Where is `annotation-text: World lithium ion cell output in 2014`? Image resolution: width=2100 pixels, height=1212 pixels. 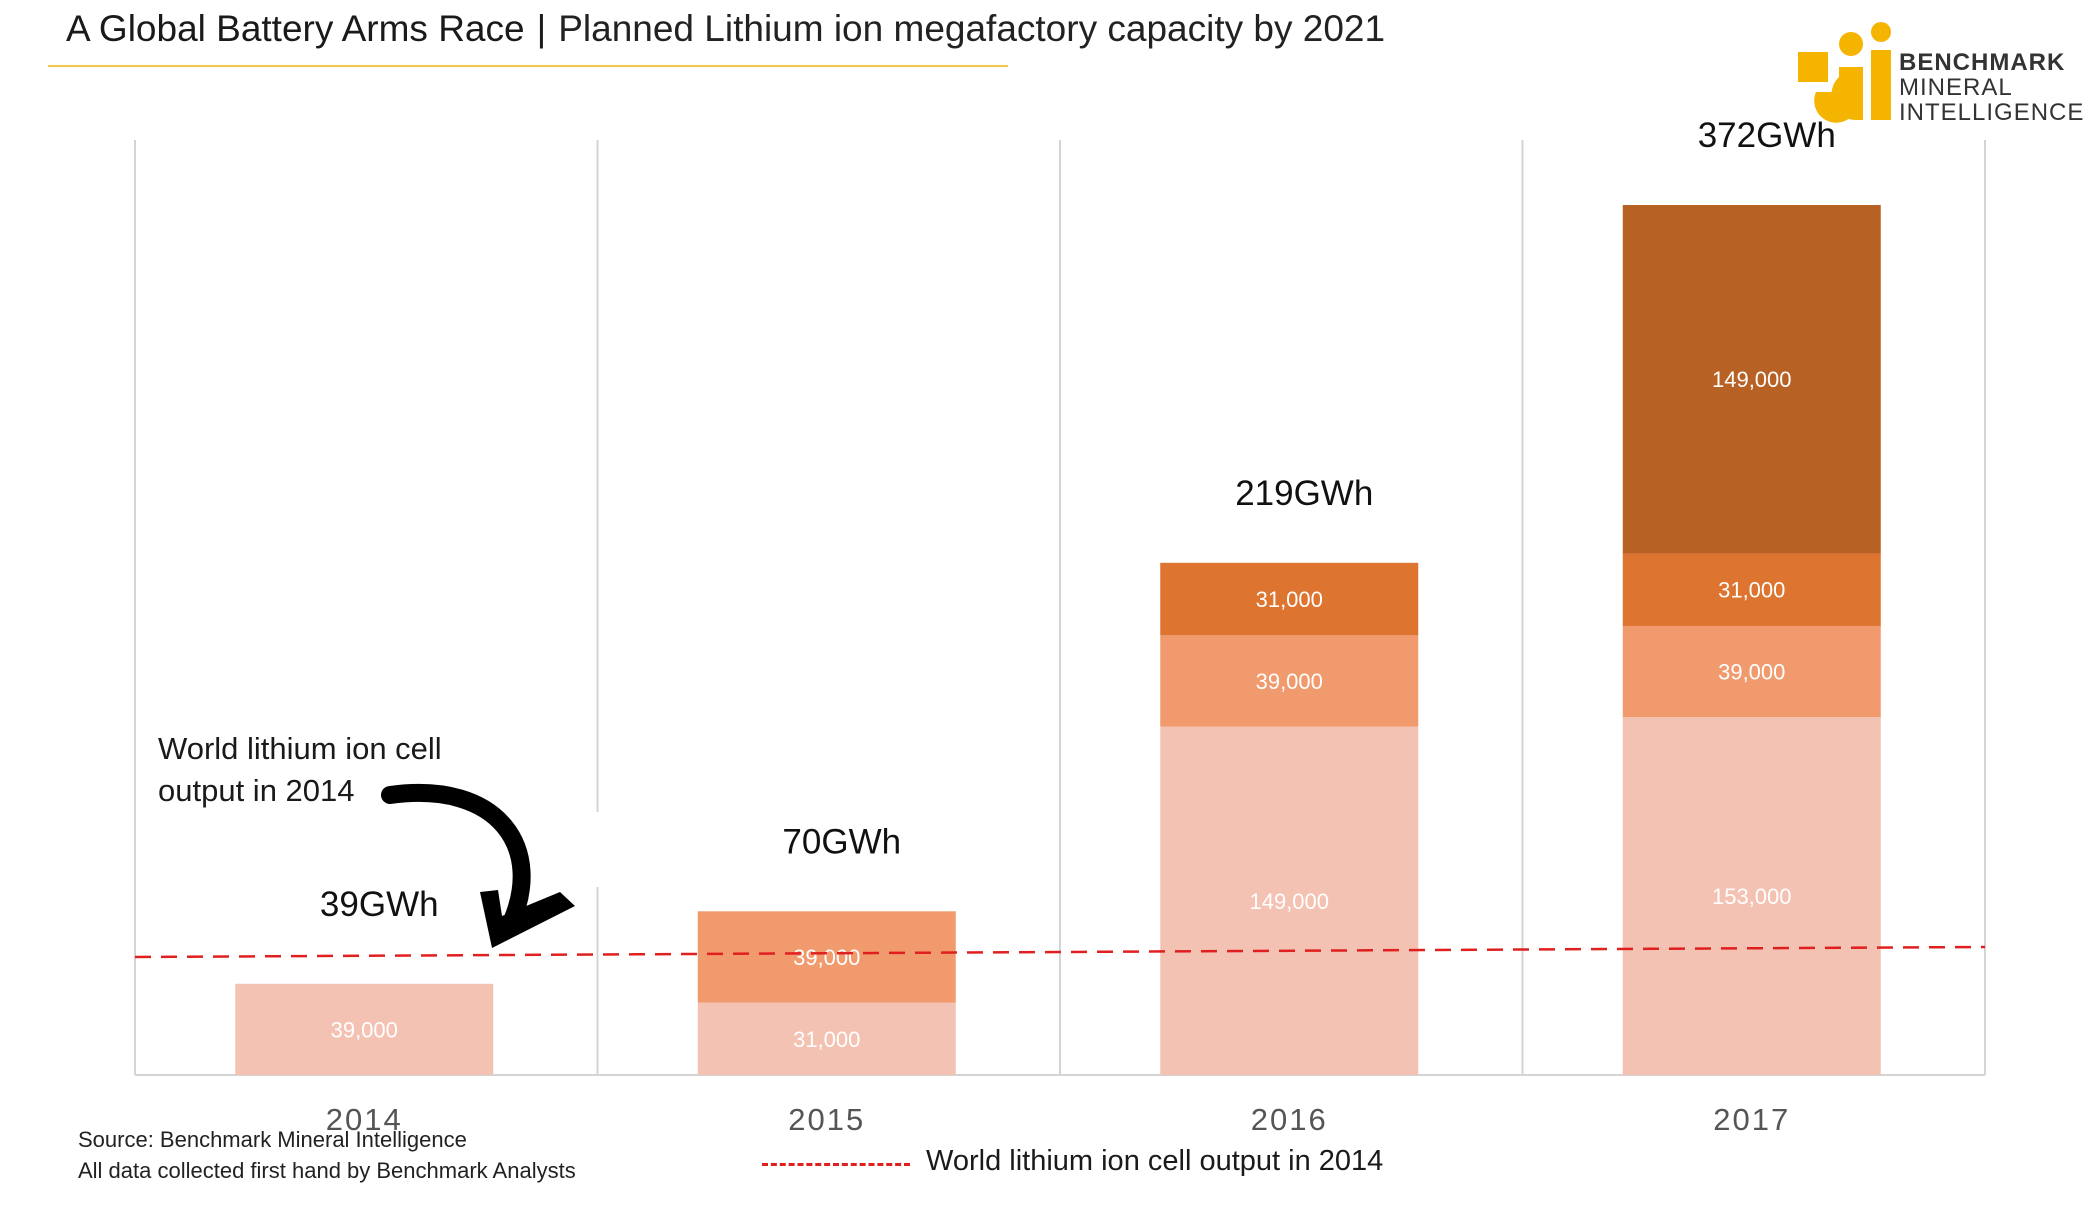 annotation-text: World lithium ion cell output in 2014 is located at coordinates (300, 770).